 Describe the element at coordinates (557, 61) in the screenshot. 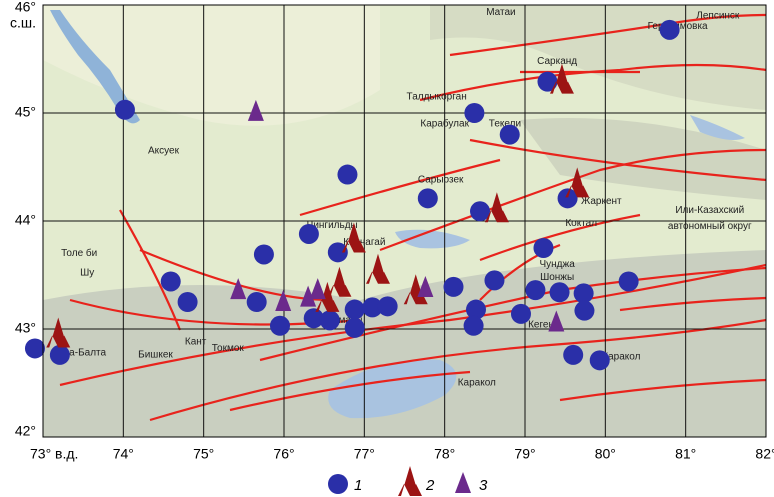

I see `place-label: Сарканд` at that location.